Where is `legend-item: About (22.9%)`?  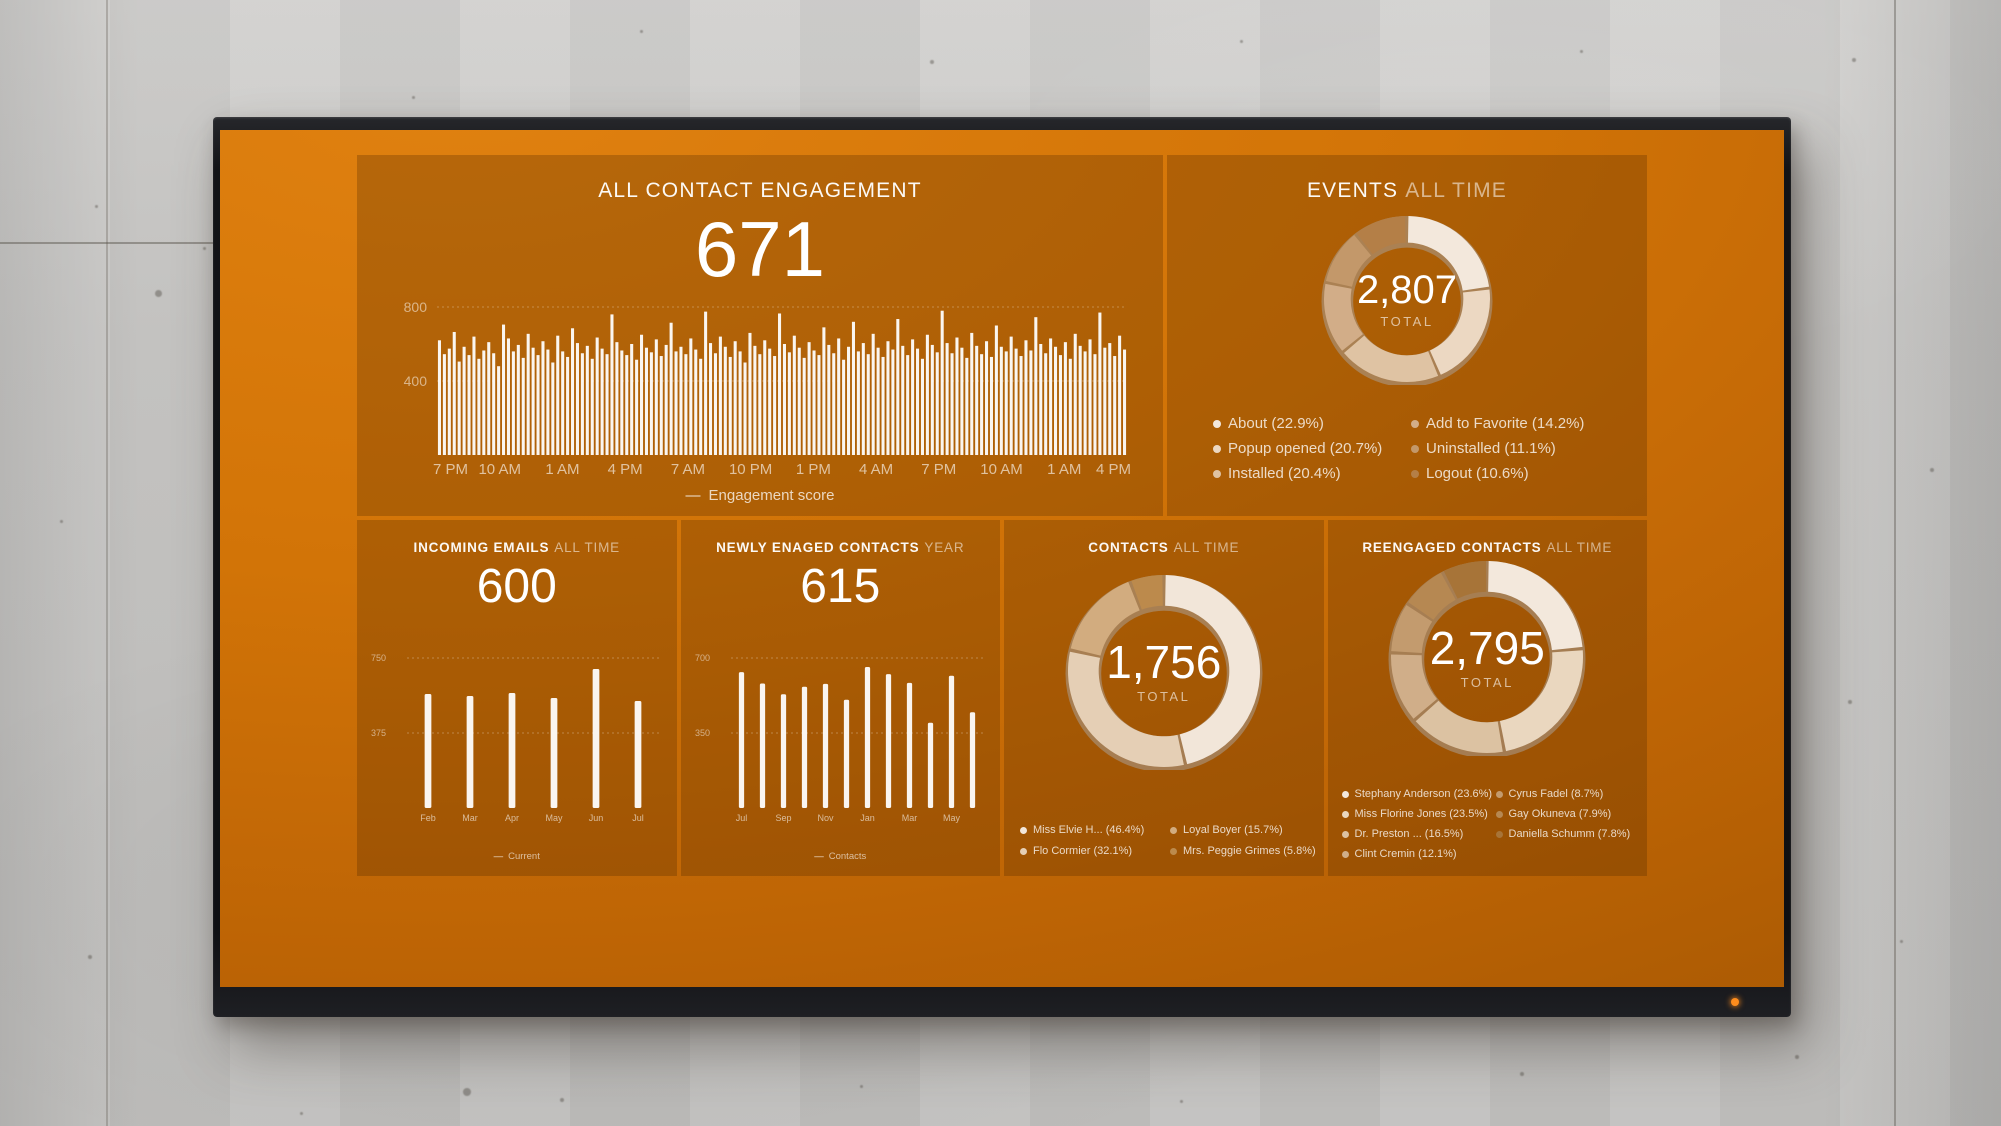
legend-item: About (22.9%) is located at coordinates (1312, 423).